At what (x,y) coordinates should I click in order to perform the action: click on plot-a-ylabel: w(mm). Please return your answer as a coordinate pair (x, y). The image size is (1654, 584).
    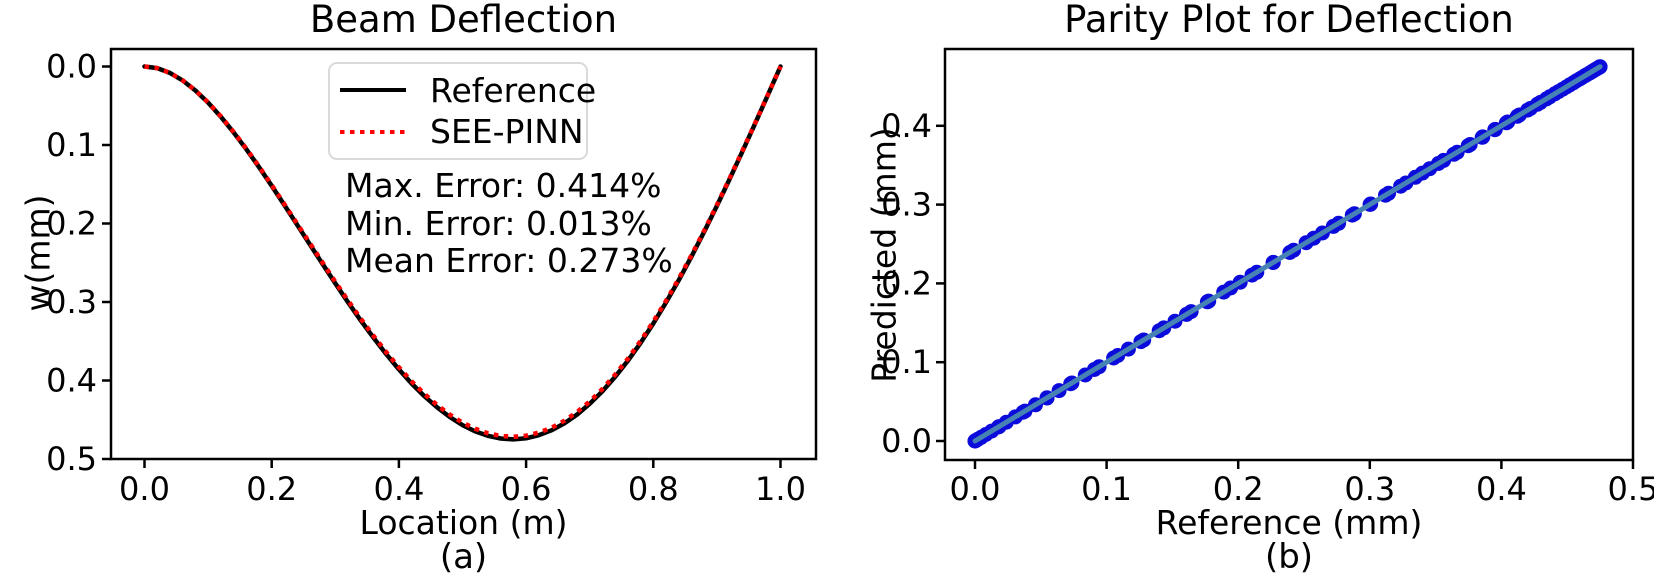
    Looking at the image, I should click on (38, 253).